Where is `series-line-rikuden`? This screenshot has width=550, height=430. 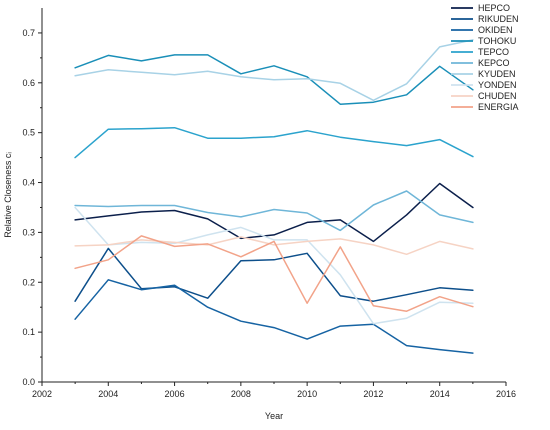
series-line-rikuden is located at coordinates (274, 274).